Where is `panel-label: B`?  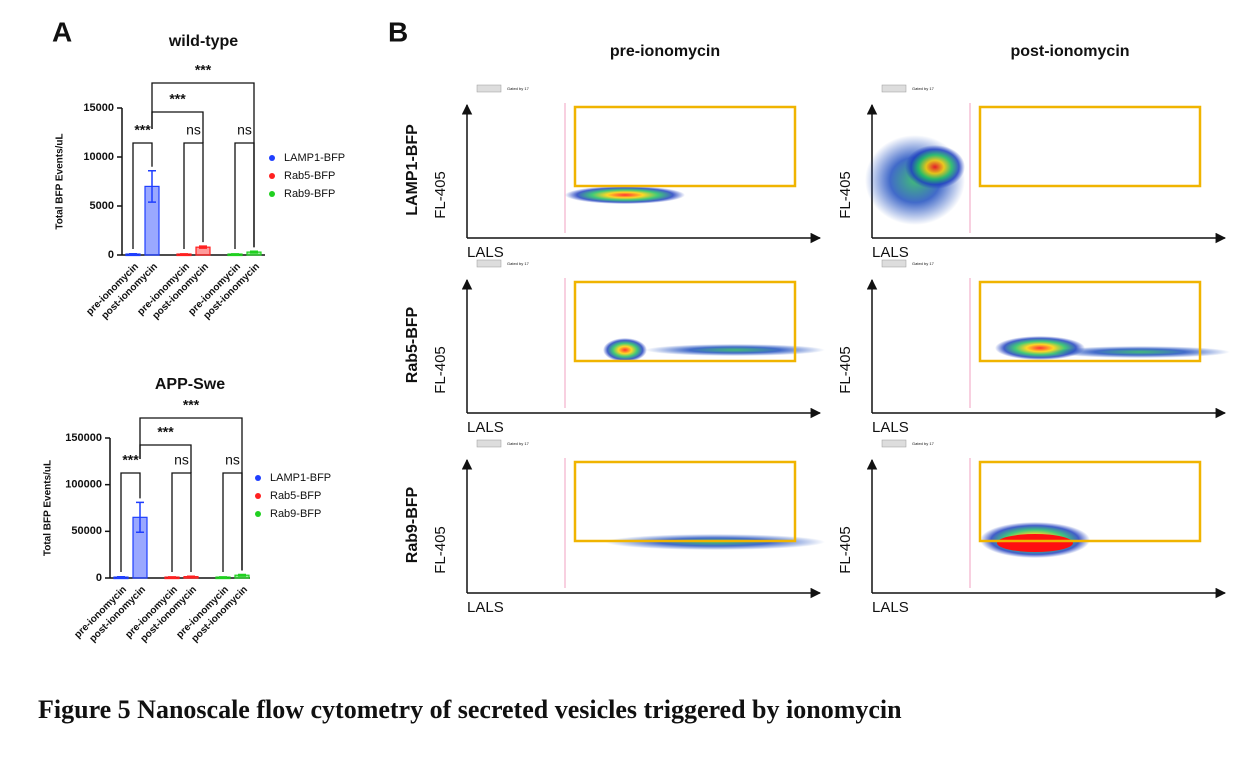 panel-label: B is located at coordinates (398, 31).